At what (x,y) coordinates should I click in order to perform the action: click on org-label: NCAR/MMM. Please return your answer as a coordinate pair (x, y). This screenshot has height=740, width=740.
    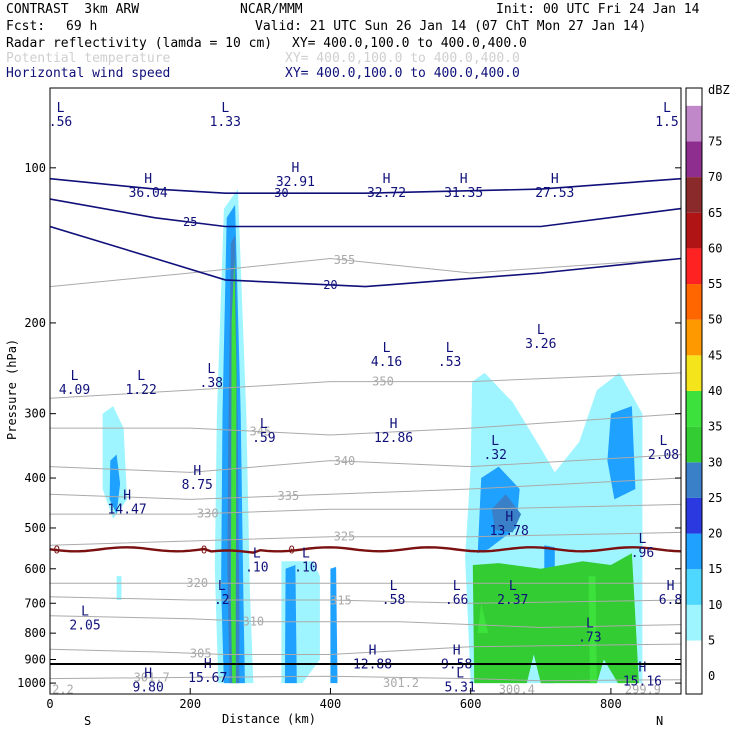
    Looking at the image, I should click on (271, 9).